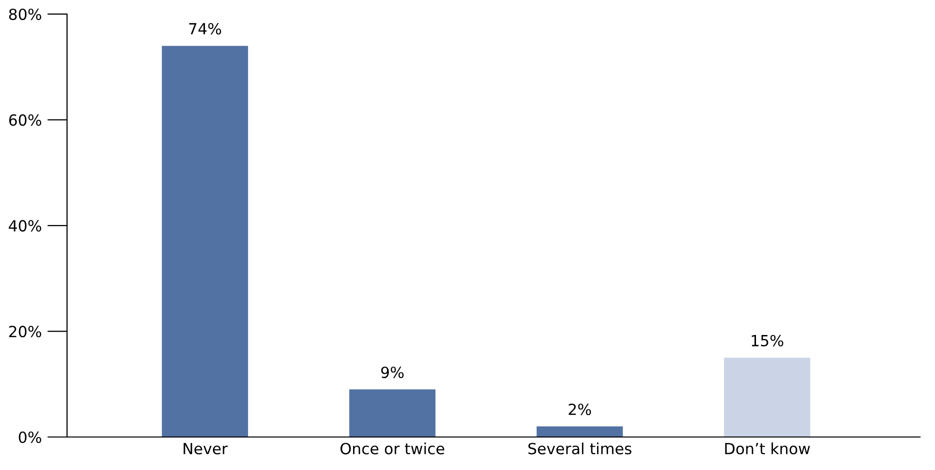  Describe the element at coordinates (25, 226) in the screenshot. I see `y-tick-label: 40%` at that location.